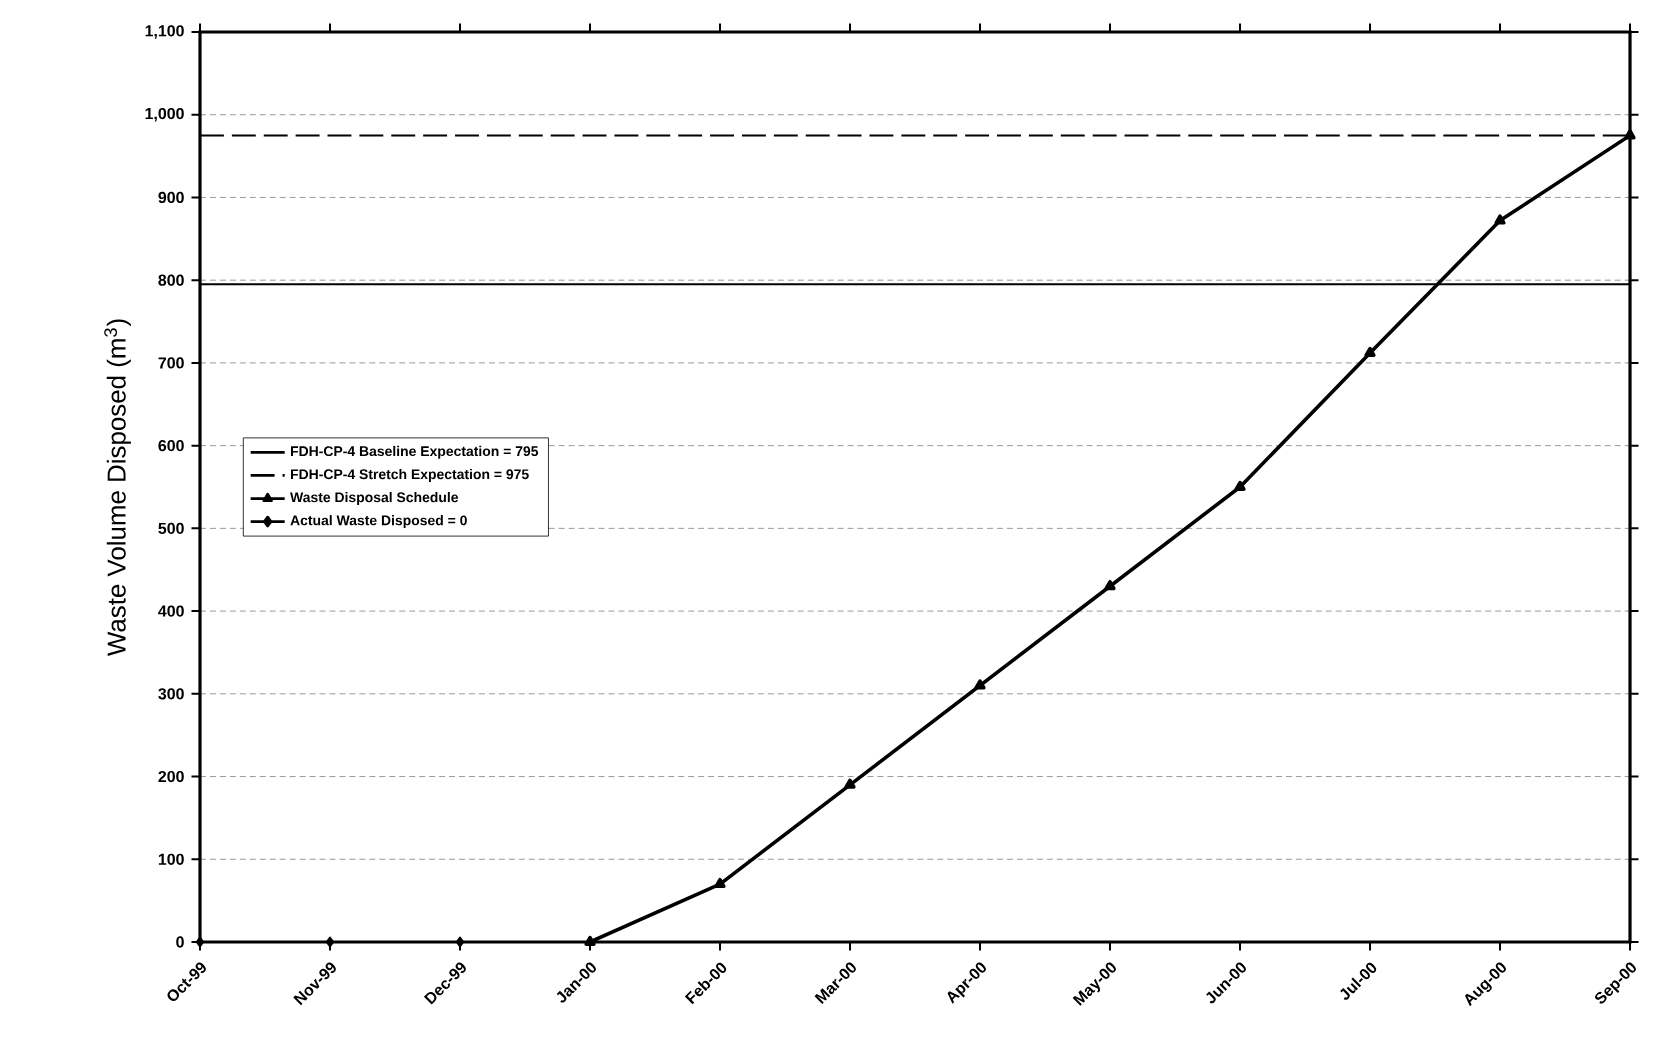 The image size is (1678, 1062). Describe the element at coordinates (117, 488) in the screenshot. I see `y-axis-title: Waste Volume Disposed (m$^{3}$)` at that location.